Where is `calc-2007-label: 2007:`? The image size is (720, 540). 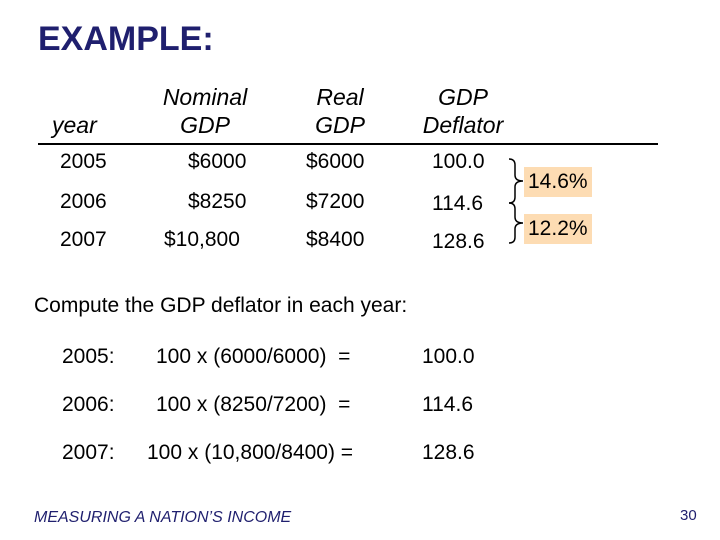
calc-2007-label: 2007: is located at coordinates (88, 452).